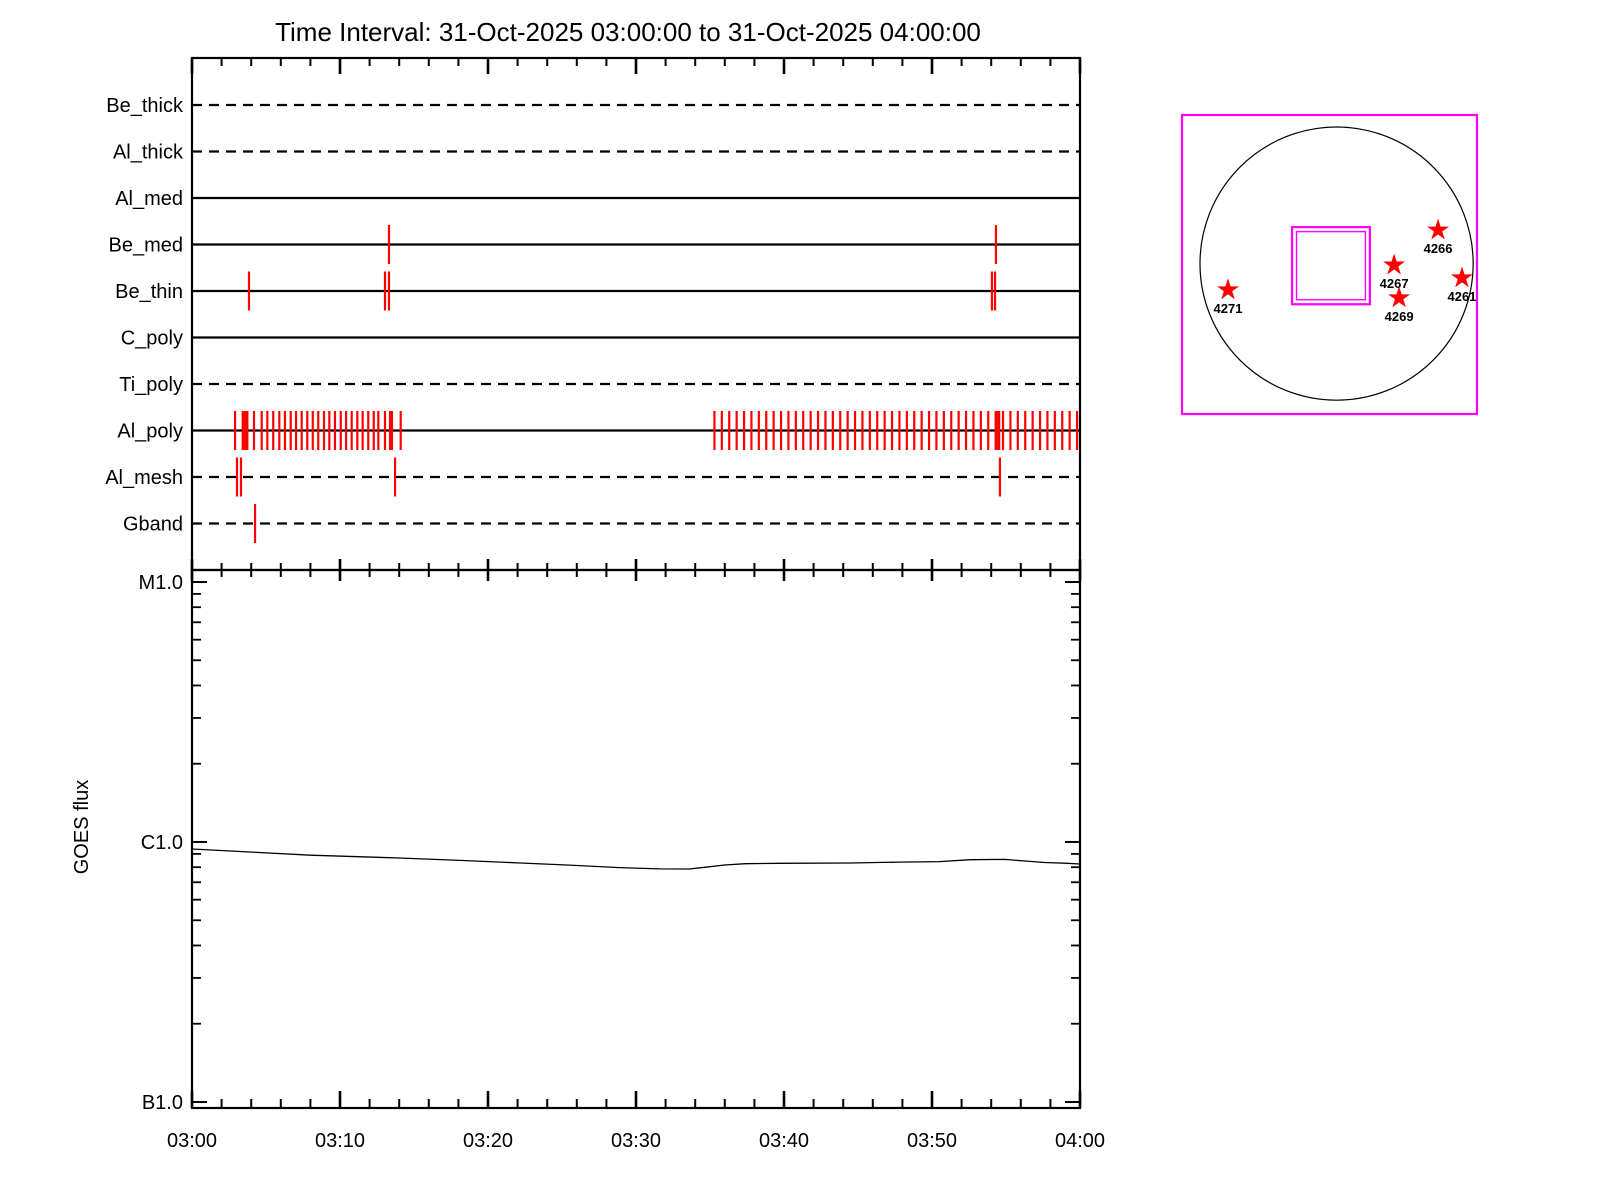  I want to click on x-axis-label-03:50: 03:50, so click(932, 1141).